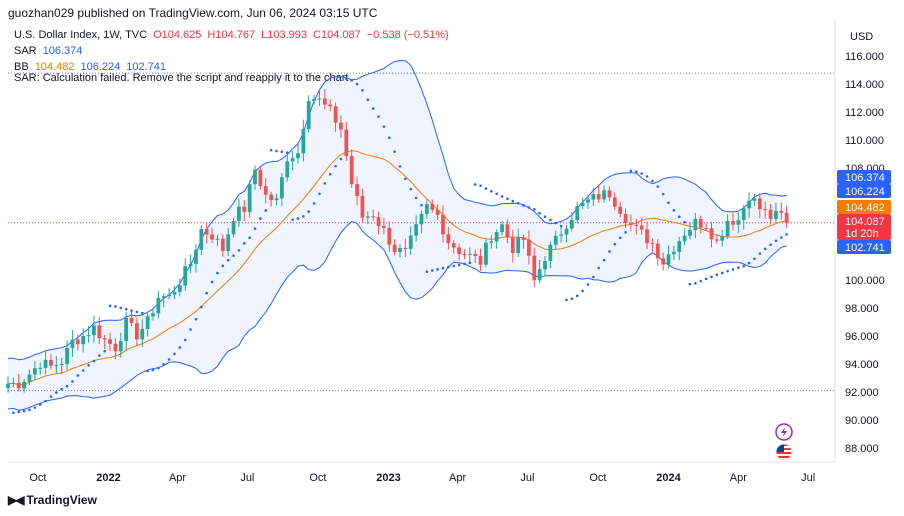  I want to click on bb-basis-price-tag: 104.482, so click(864, 207).